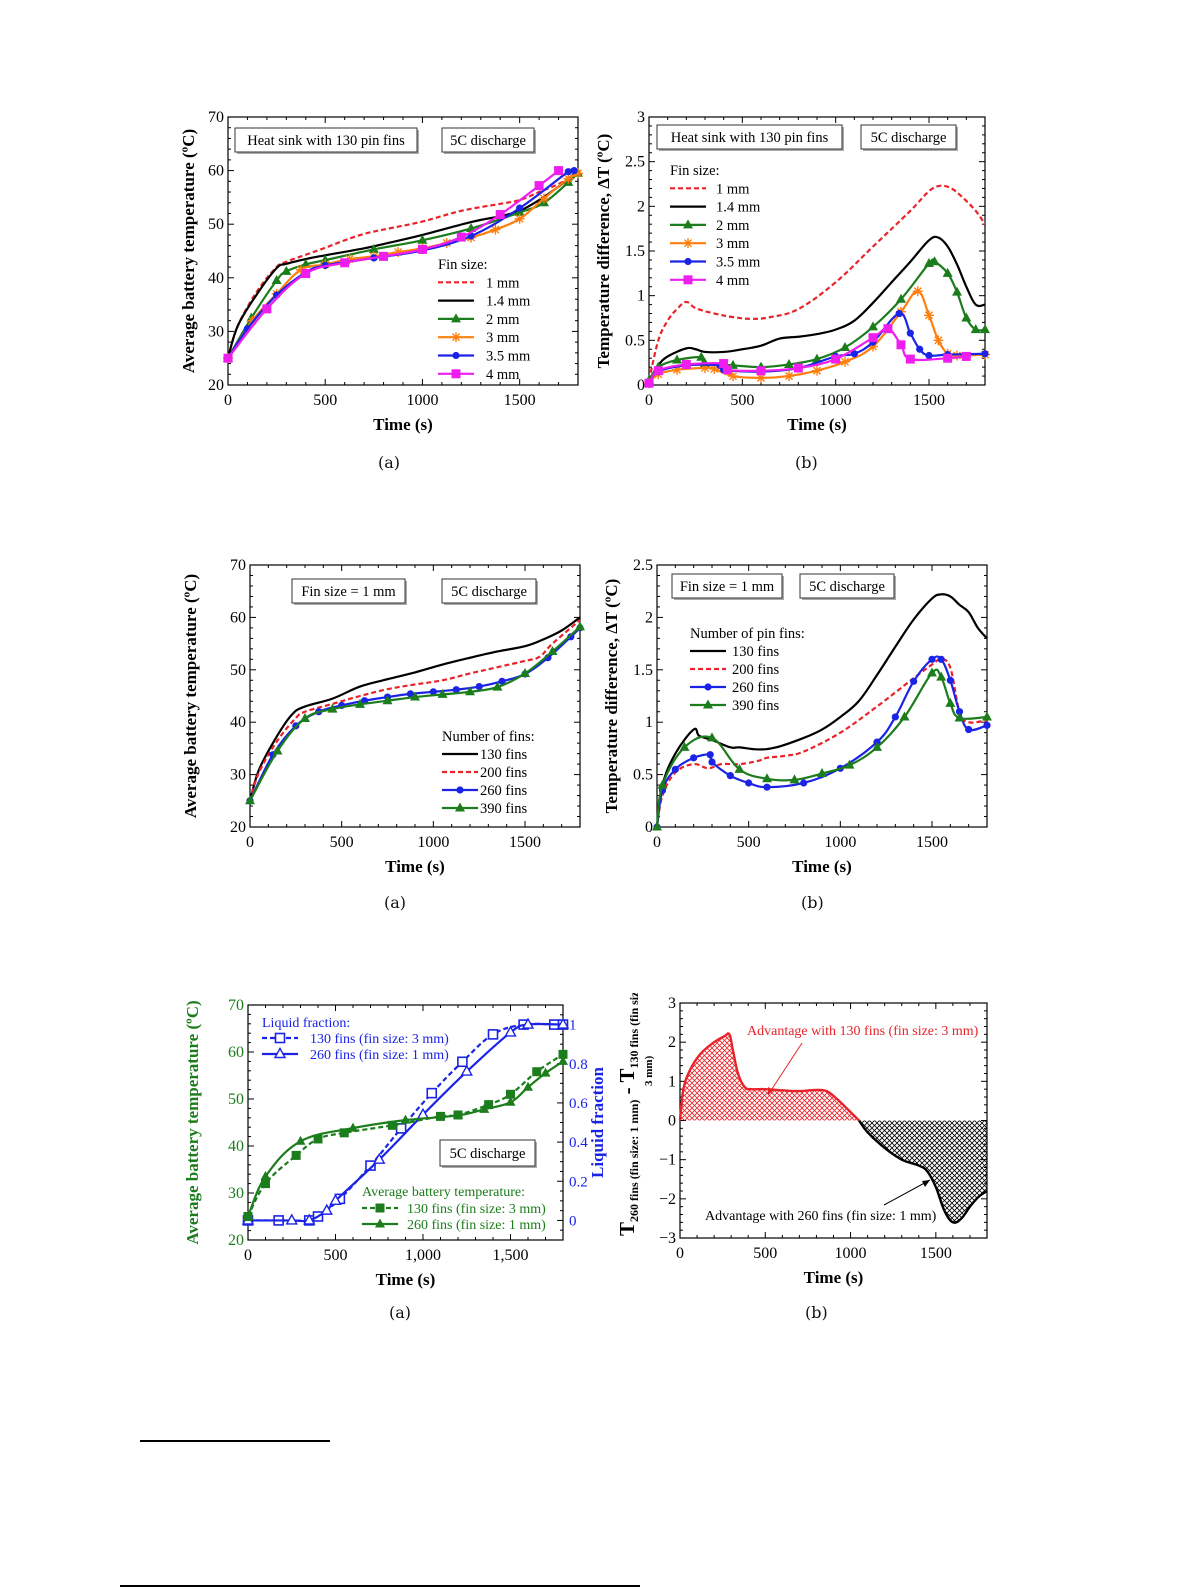  Describe the element at coordinates (649, 617) in the screenshot. I see `y-tick-label: 2` at that location.